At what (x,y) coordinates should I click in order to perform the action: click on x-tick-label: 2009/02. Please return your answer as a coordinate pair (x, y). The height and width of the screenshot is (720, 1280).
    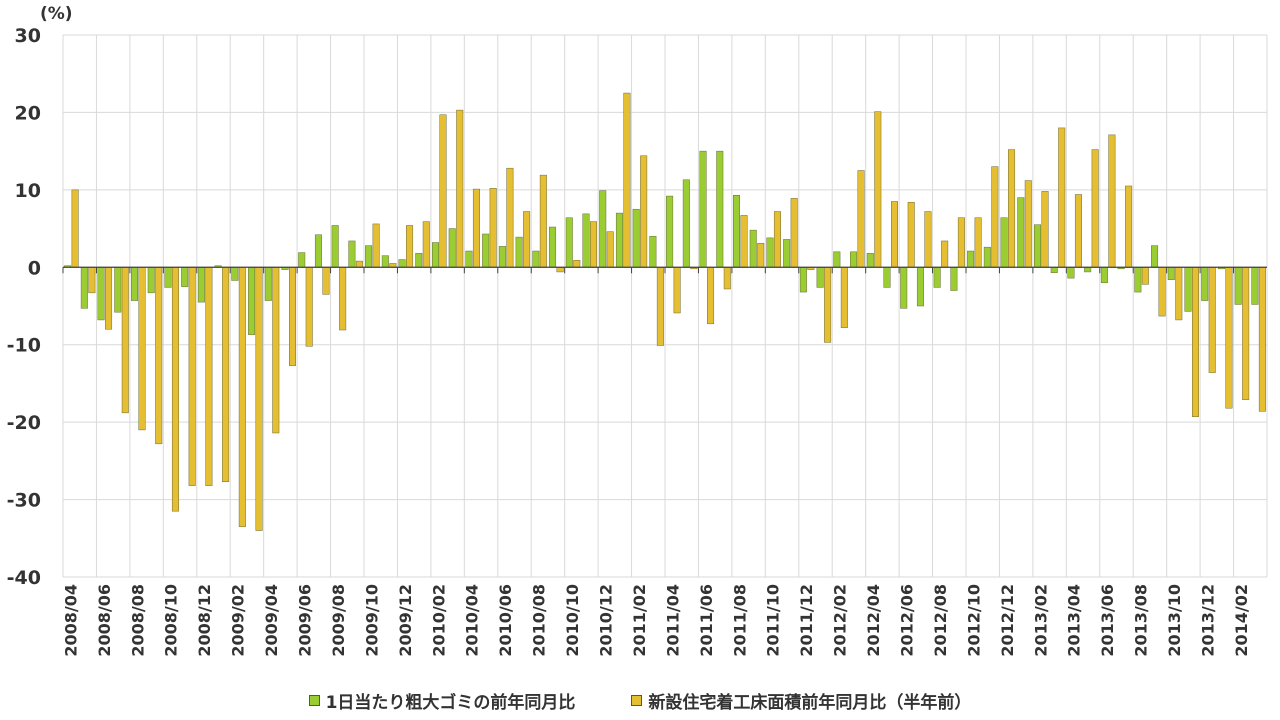
    Looking at the image, I should click on (238, 620).